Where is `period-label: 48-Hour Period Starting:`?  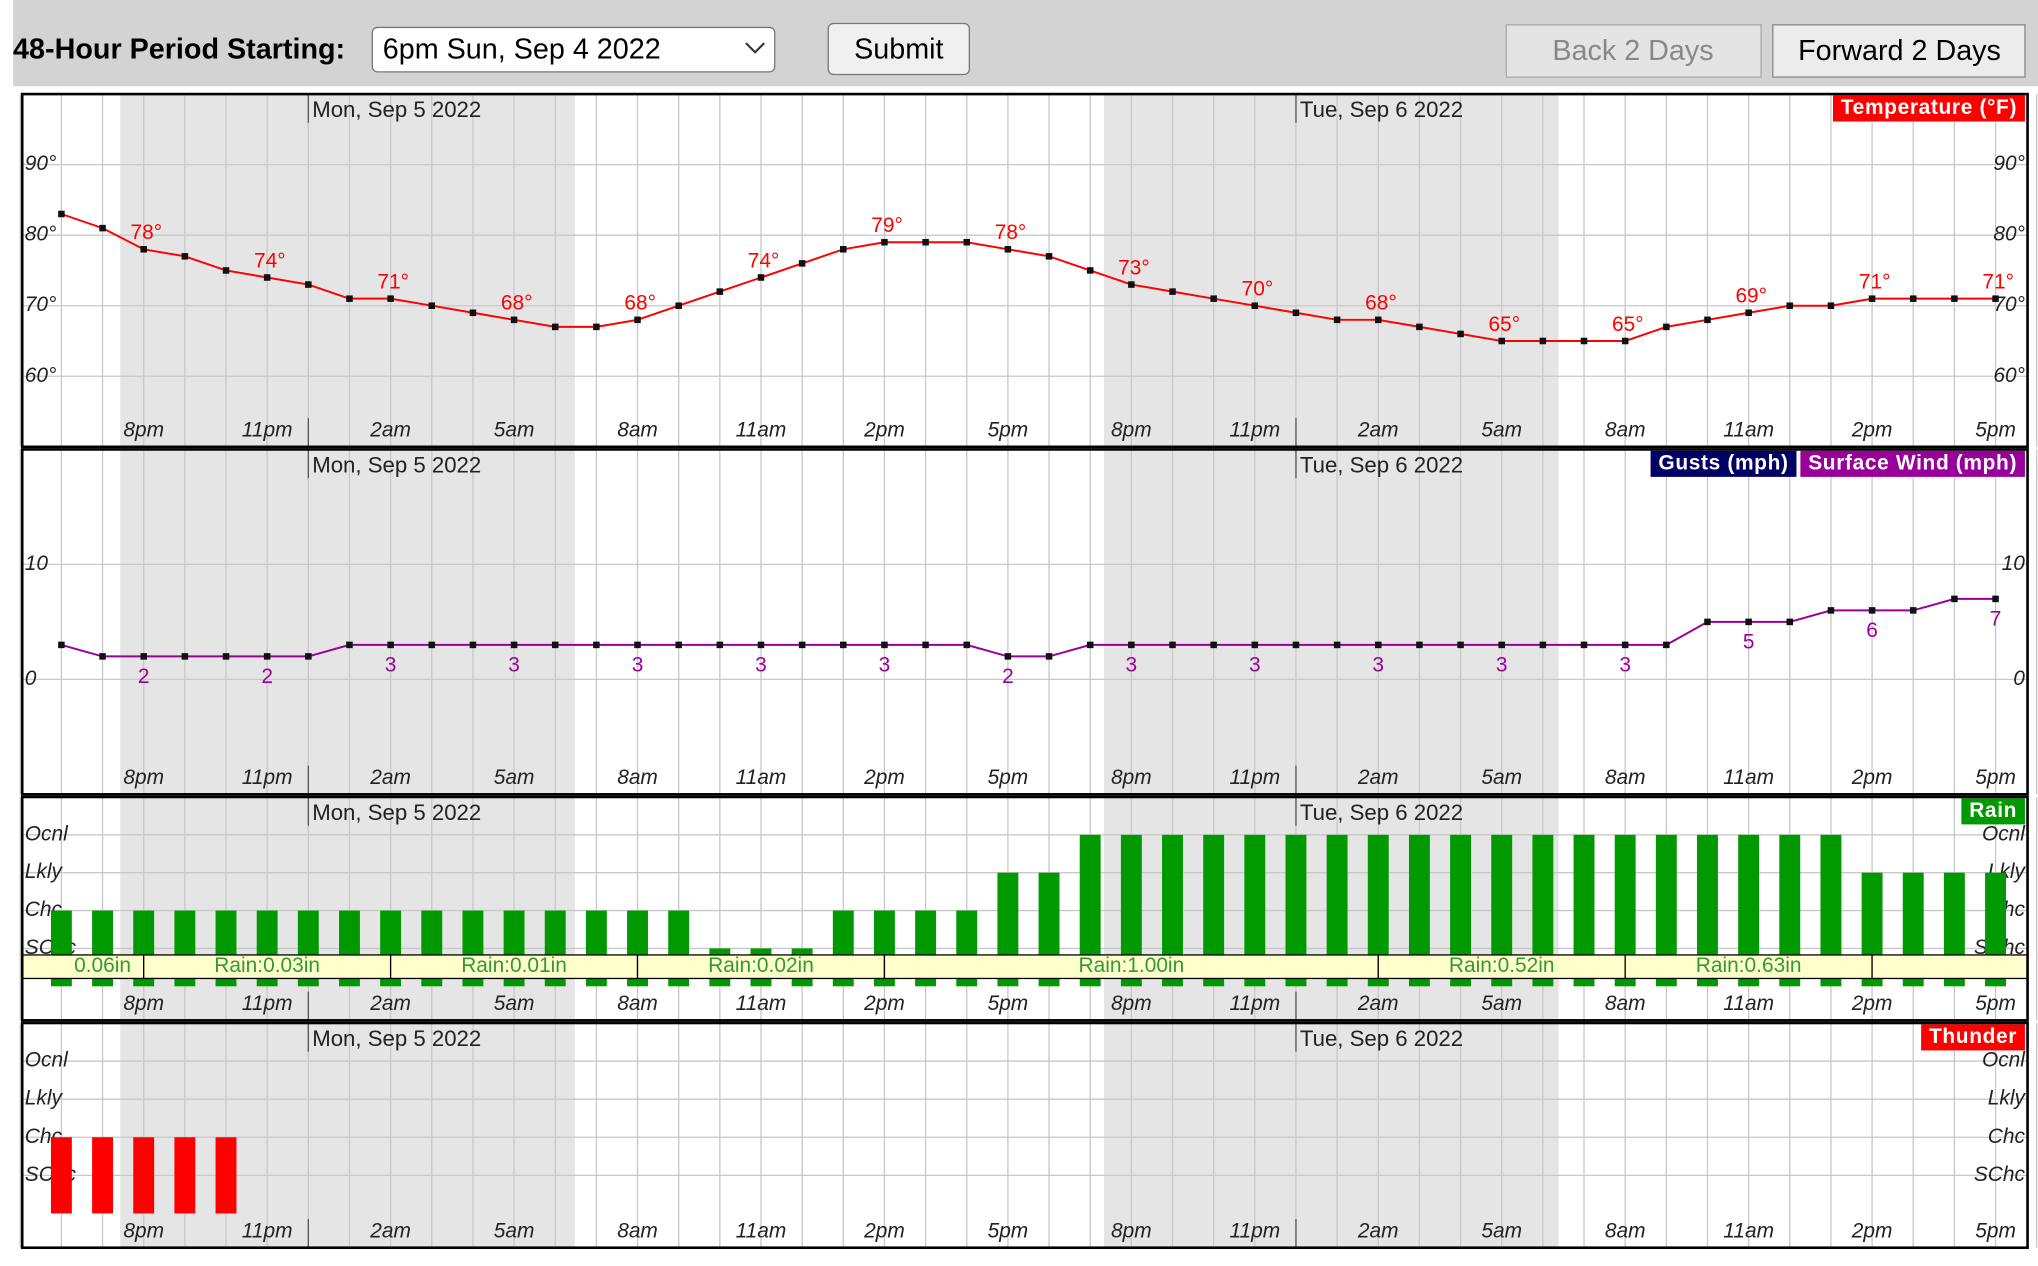
period-label: 48-Hour Period Starting: is located at coordinates (179, 50).